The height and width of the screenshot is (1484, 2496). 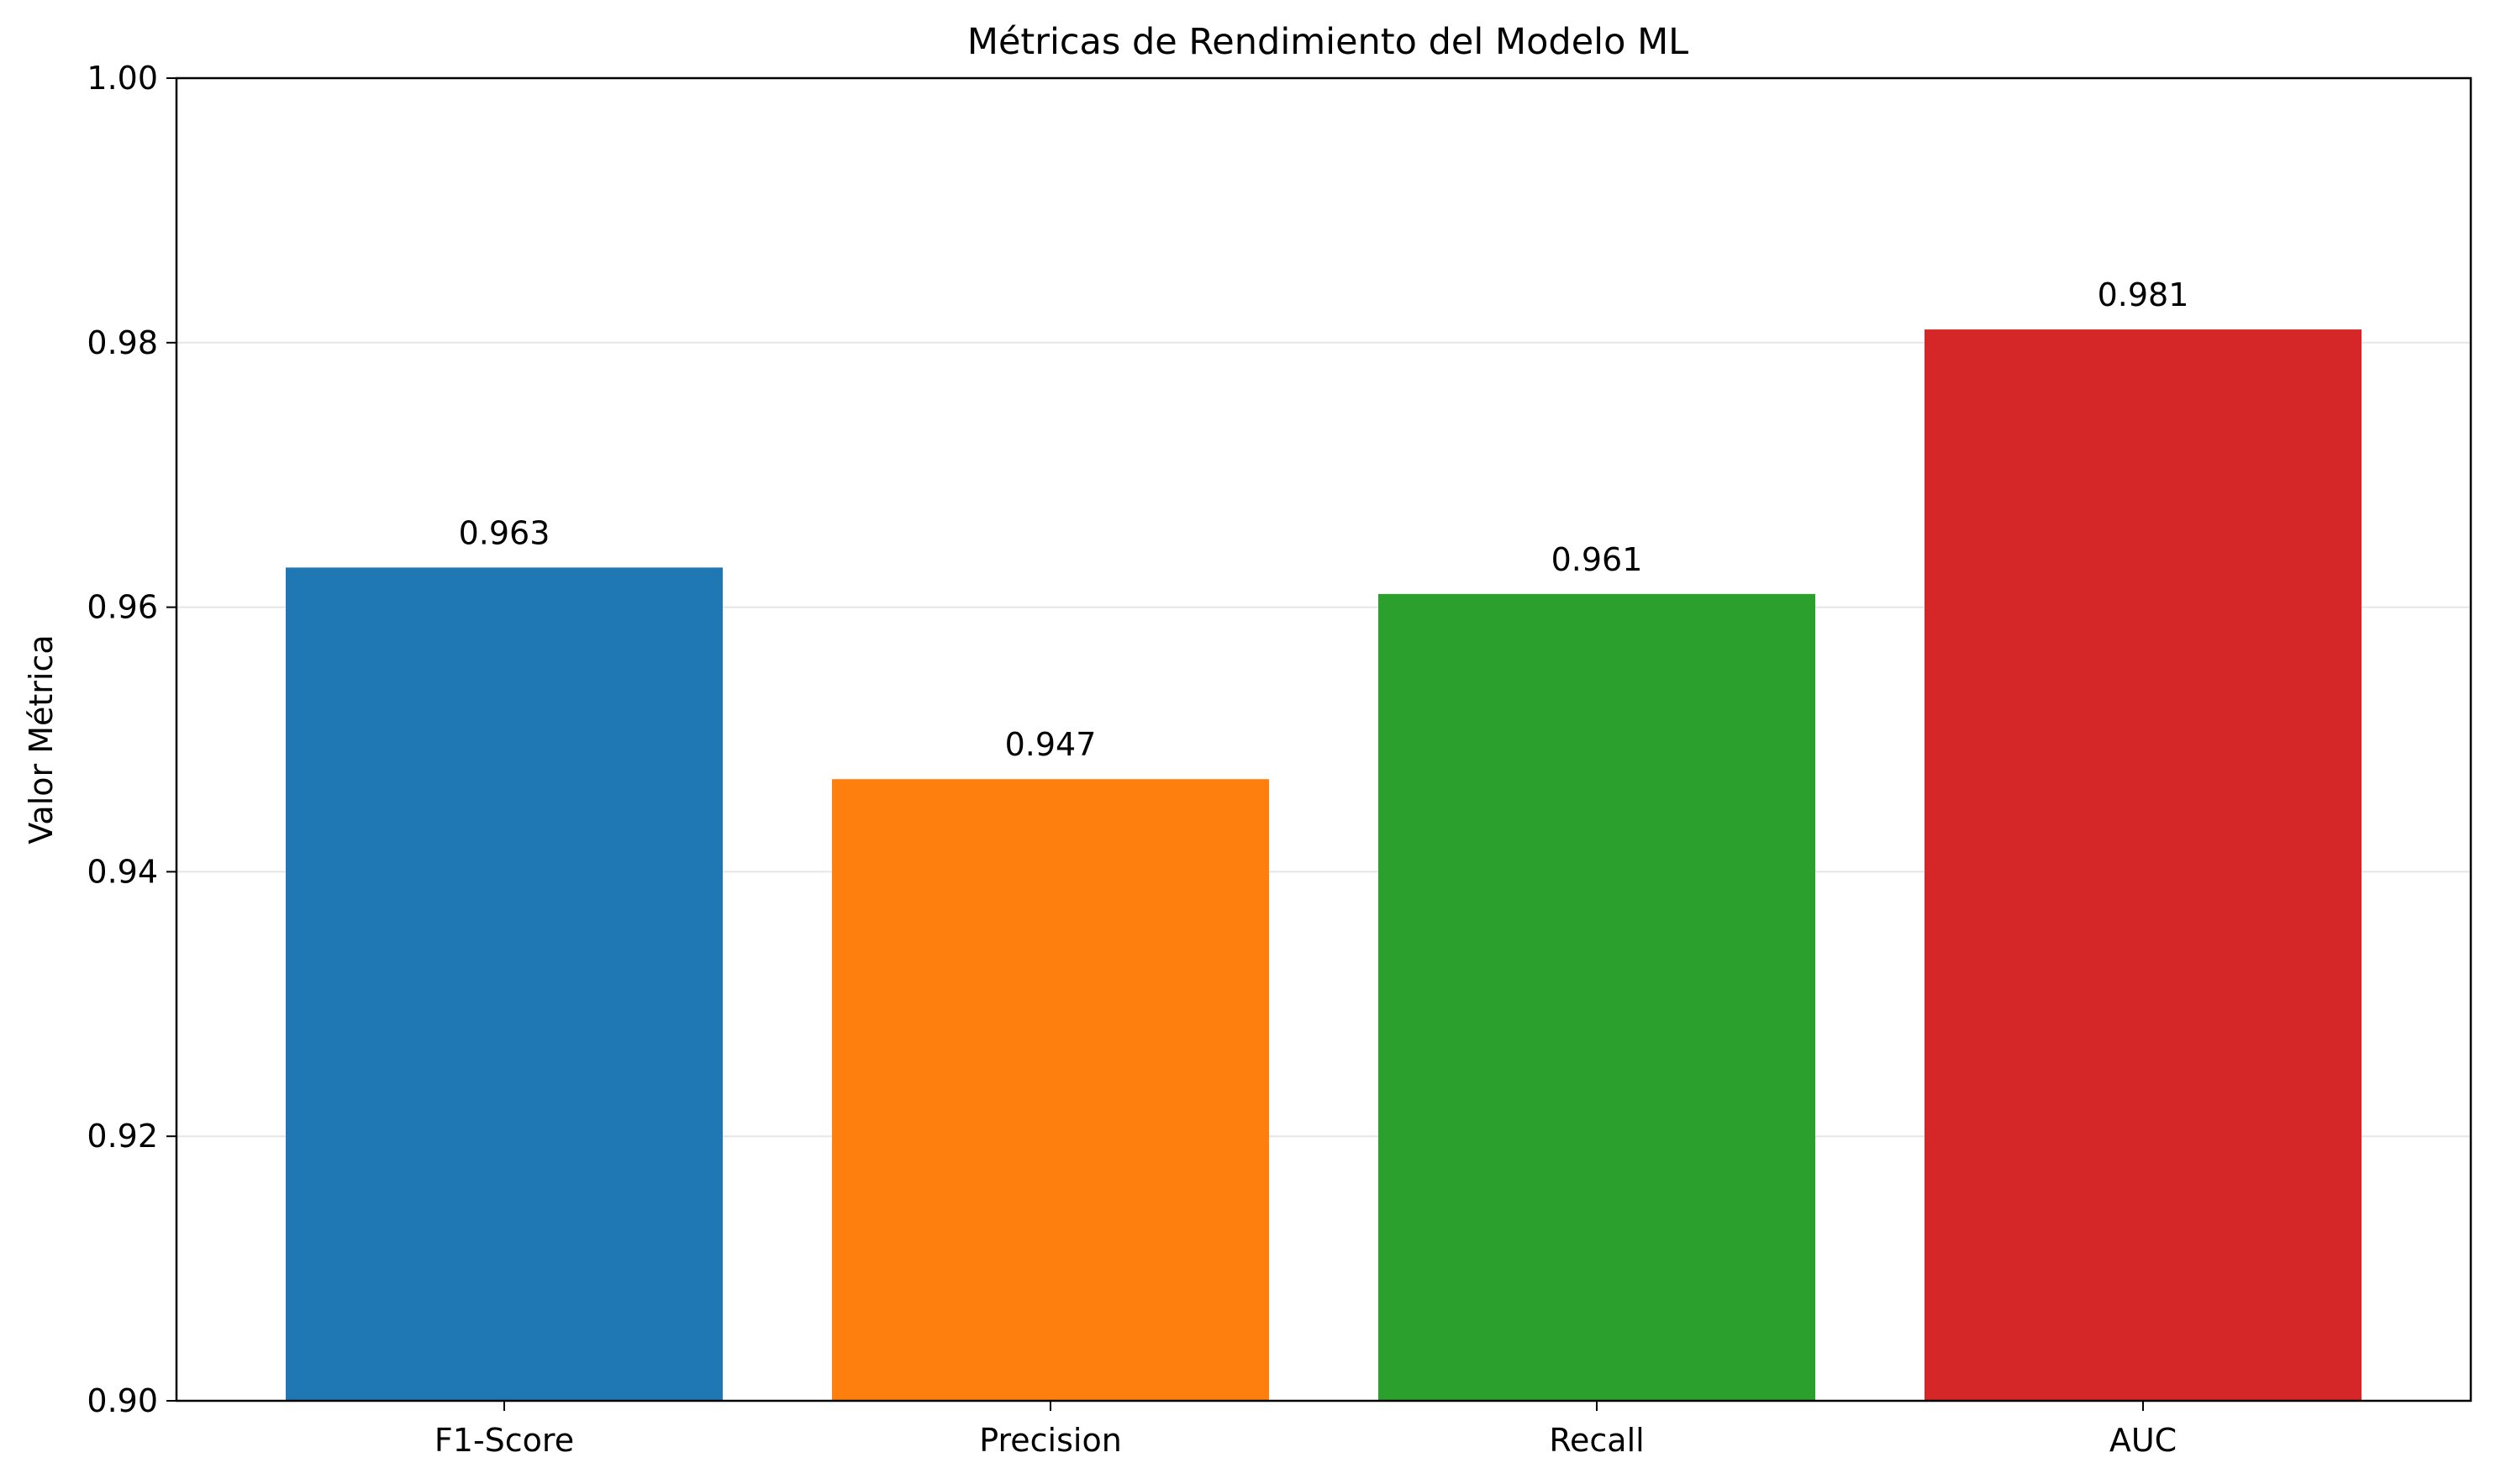 I want to click on y-tick-label: 0.94, so click(x=122, y=871).